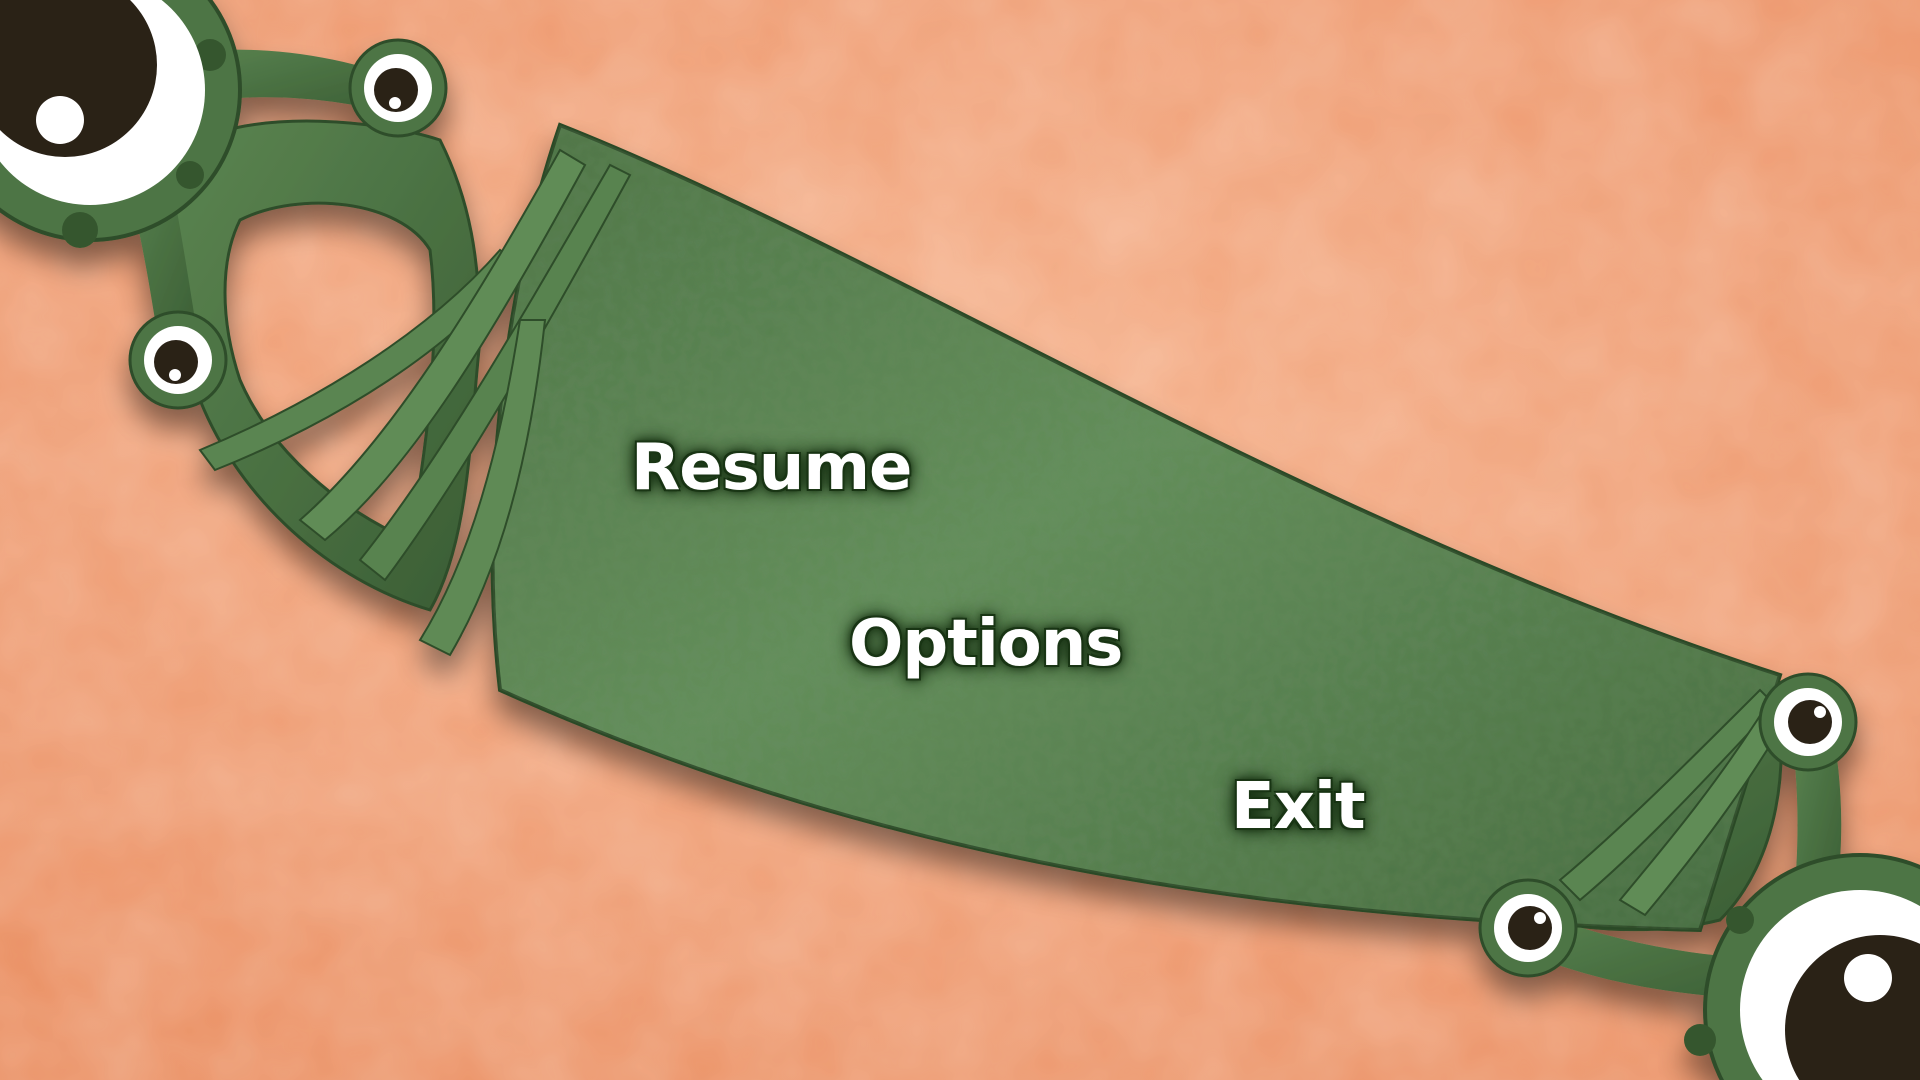 This screenshot has width=1920, height=1080. What do you see at coordinates (986, 644) in the screenshot?
I see `options-button: Options` at bounding box center [986, 644].